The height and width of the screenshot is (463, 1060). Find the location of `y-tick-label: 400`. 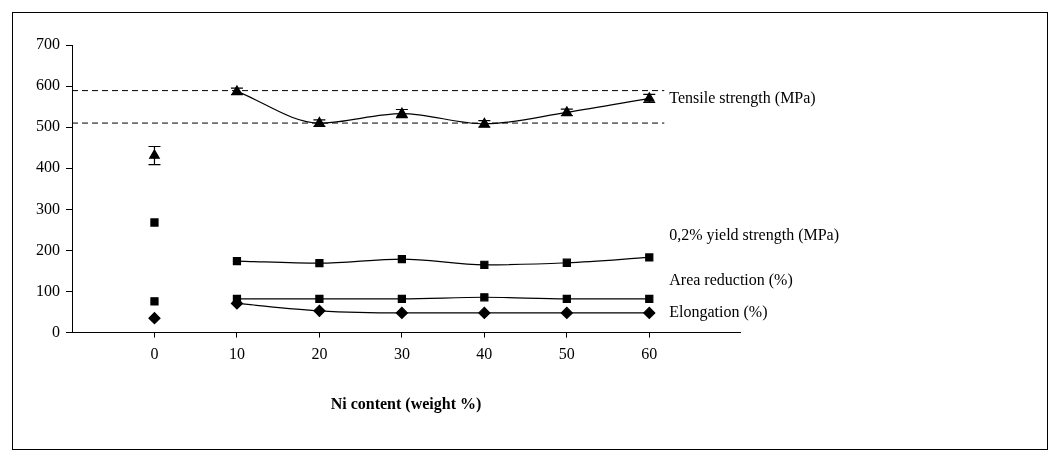

y-tick-label: 400 is located at coordinates (48, 167).